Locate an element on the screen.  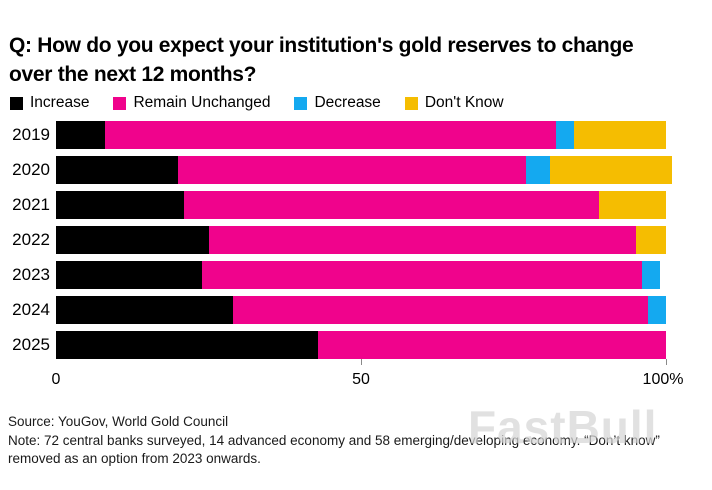
legend-item: Remain Unchanged is located at coordinates (191, 103).